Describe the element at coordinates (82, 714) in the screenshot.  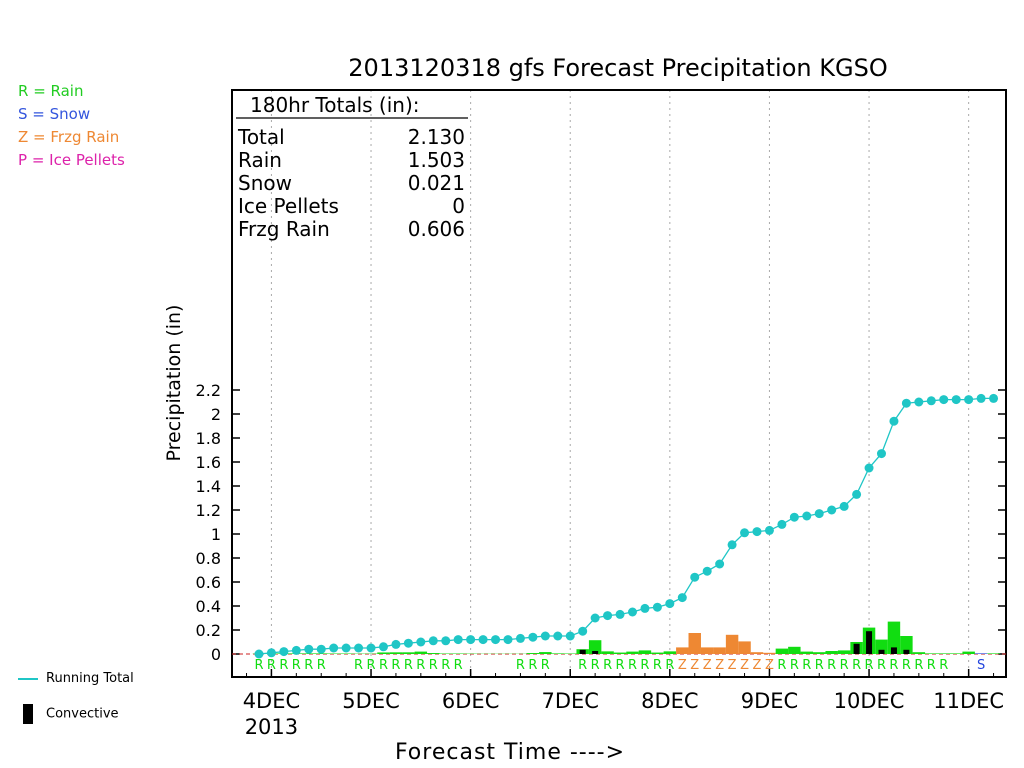
I see `convective-legend-label: Convective` at that location.